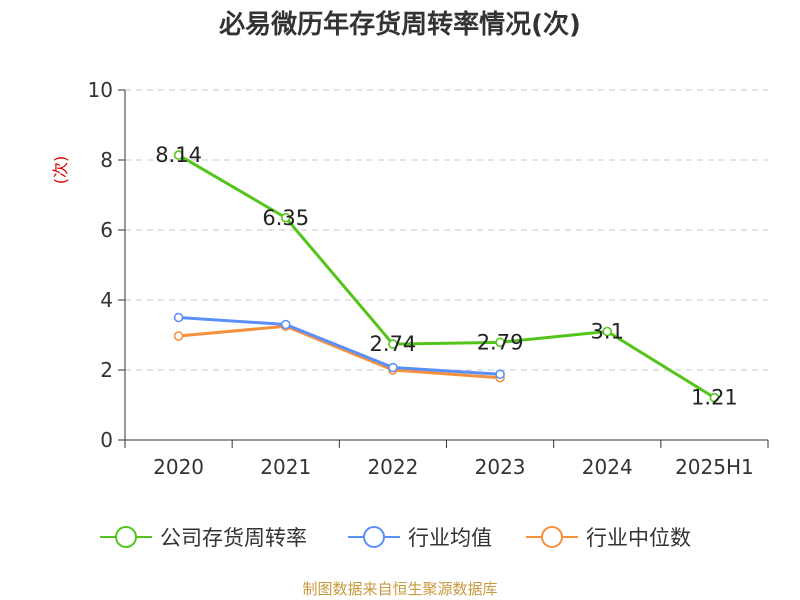 This screenshot has height=600, width=800. Describe the element at coordinates (607, 467) in the screenshot. I see `x-tick-label: 2024` at that location.